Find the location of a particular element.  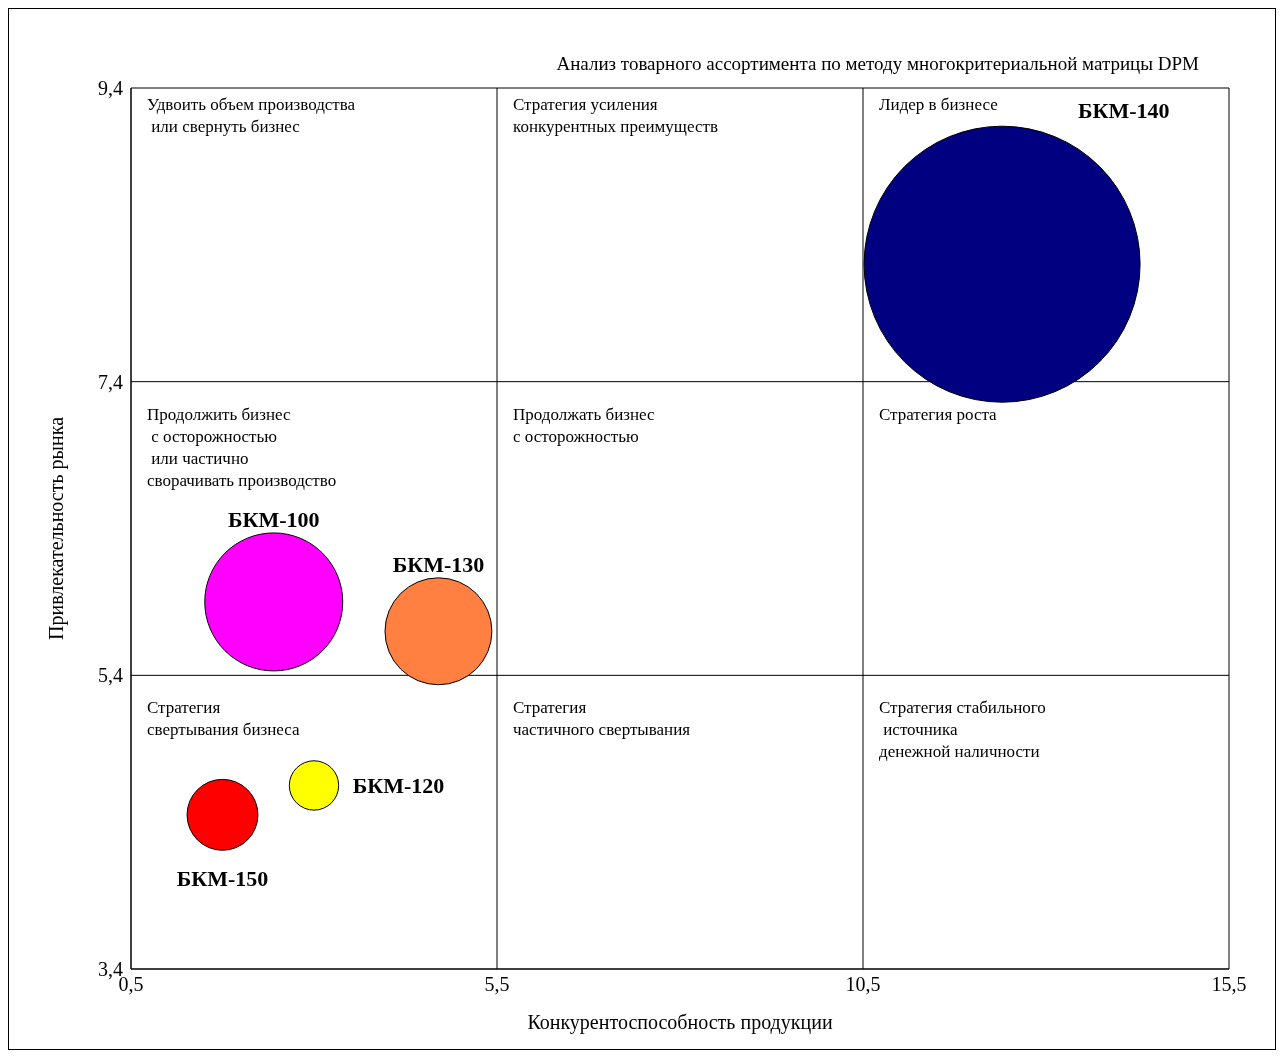

series-label: БКМ-130 is located at coordinates (438, 564).